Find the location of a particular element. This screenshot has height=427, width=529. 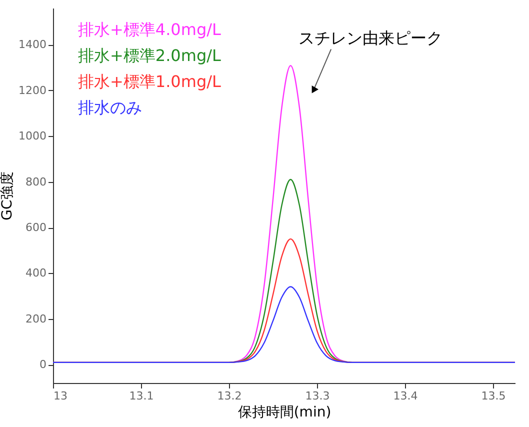

text: 排水+標準2.0mg/L is located at coordinates (149, 55).